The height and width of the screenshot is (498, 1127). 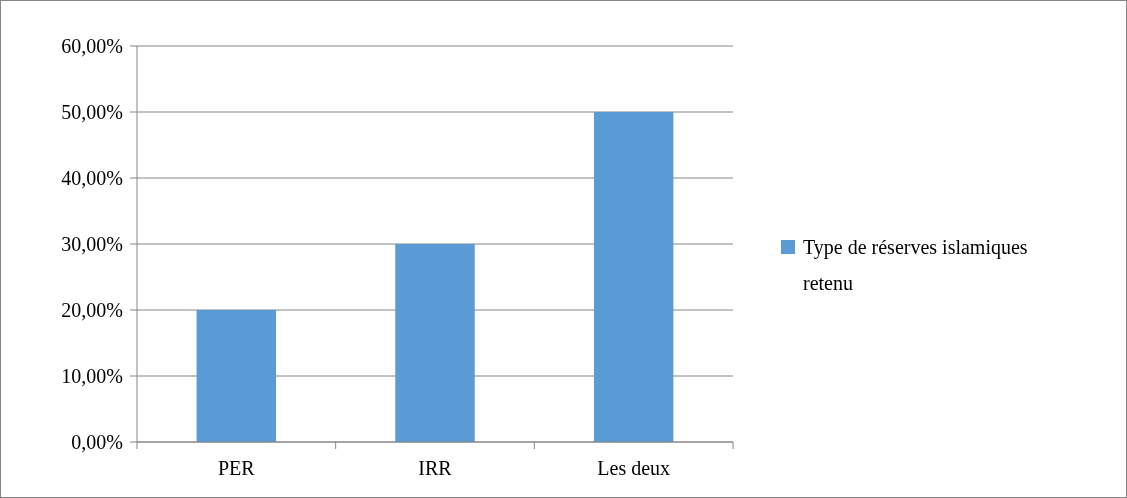 I want to click on x-tick-label: IRR, so click(x=435, y=468).